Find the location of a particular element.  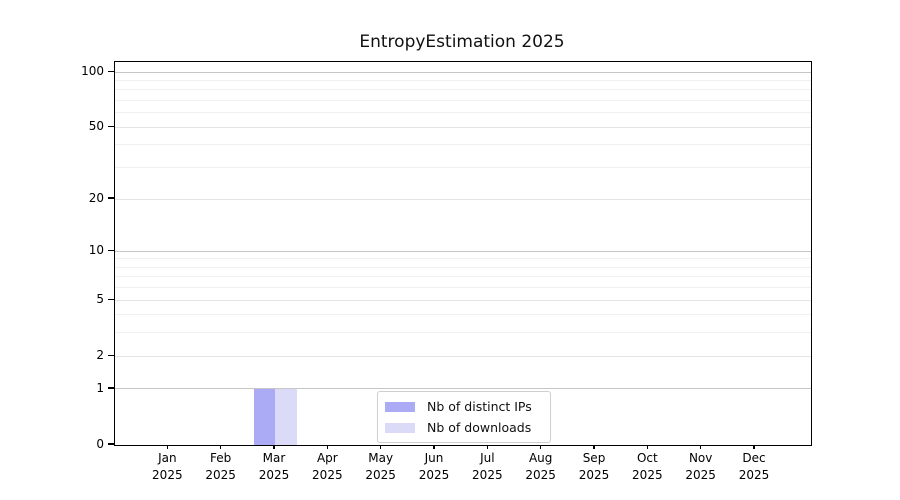

legend-label-downloads: Nb of downloads is located at coordinates (479, 427).